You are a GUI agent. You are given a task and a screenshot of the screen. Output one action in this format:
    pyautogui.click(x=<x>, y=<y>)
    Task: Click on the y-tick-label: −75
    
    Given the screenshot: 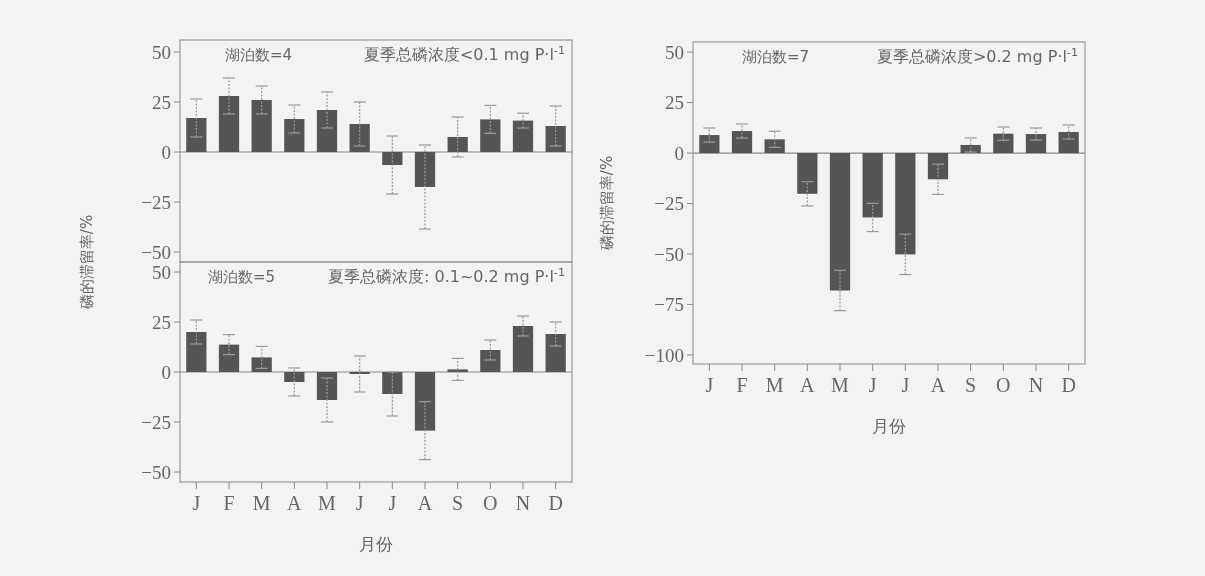 What is the action you would take?
    pyautogui.click(x=669, y=305)
    